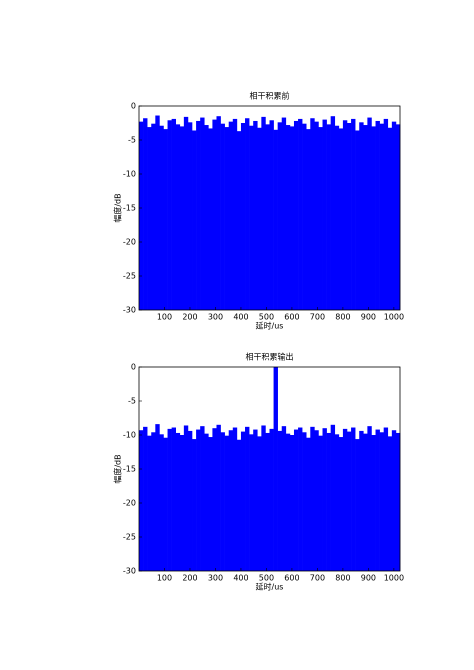  I want to click on y-tick-label: -15, so click(129, 469).